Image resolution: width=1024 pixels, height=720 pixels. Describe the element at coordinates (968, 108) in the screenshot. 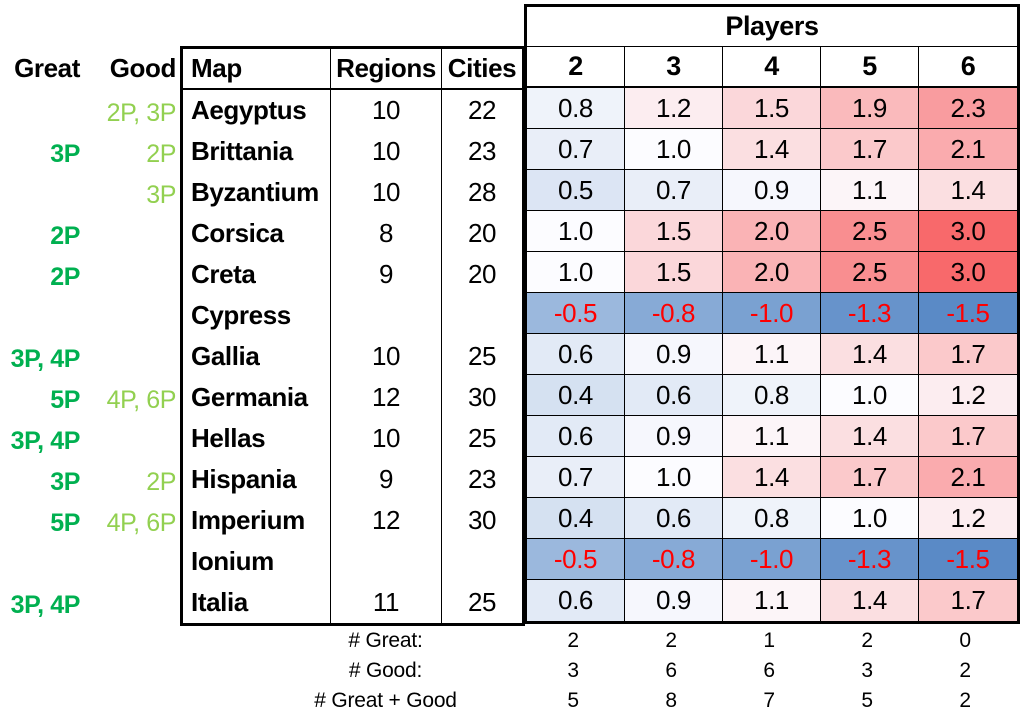

I see `rating-cell: 2.3` at that location.